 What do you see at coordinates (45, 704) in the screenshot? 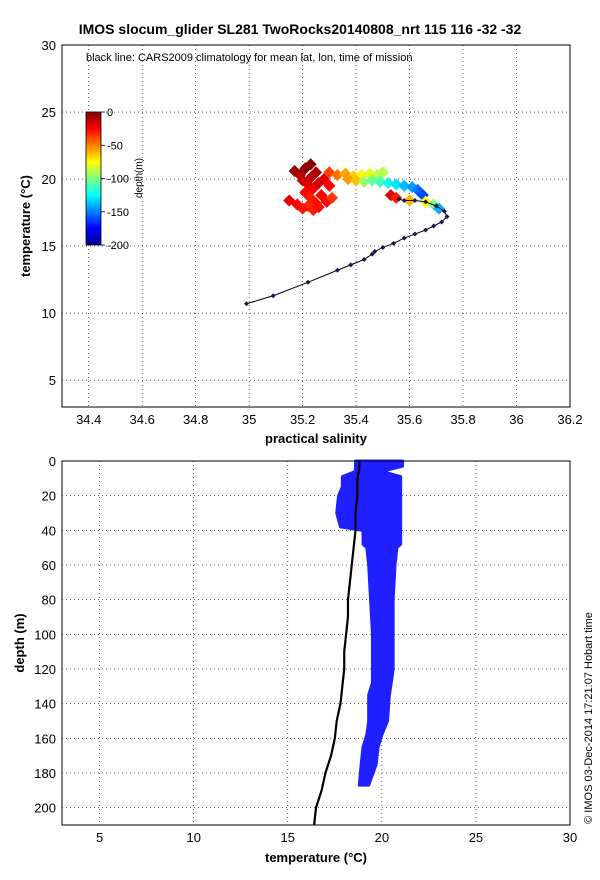
I see `dp-y-tick-label: 140` at bounding box center [45, 704].